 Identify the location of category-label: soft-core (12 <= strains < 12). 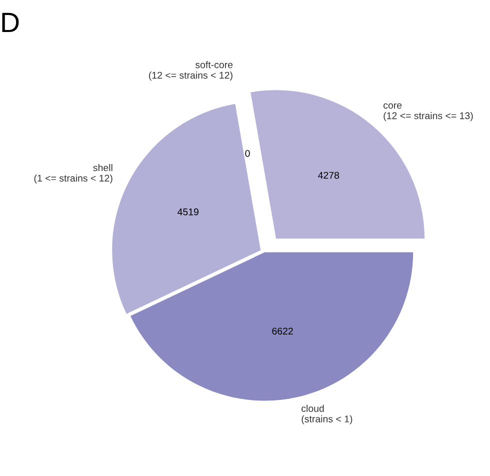
(191, 71).